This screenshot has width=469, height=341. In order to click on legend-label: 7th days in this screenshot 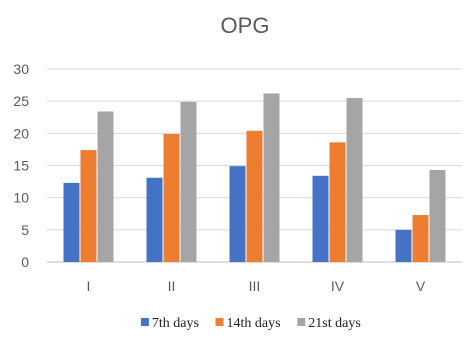, I will do `click(175, 323)`.